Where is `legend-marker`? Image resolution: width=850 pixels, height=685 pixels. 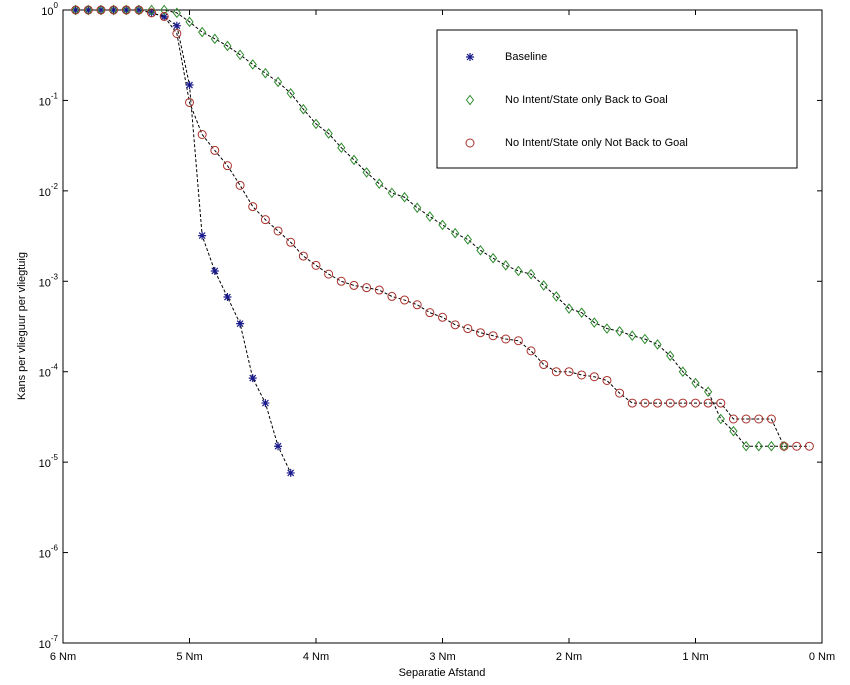 legend-marker is located at coordinates (470, 57).